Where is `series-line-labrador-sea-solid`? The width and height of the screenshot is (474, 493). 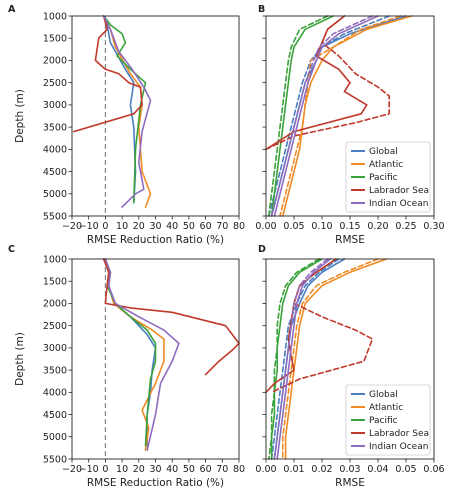 series-line-labrador-sea-solid is located at coordinates (316, 83).